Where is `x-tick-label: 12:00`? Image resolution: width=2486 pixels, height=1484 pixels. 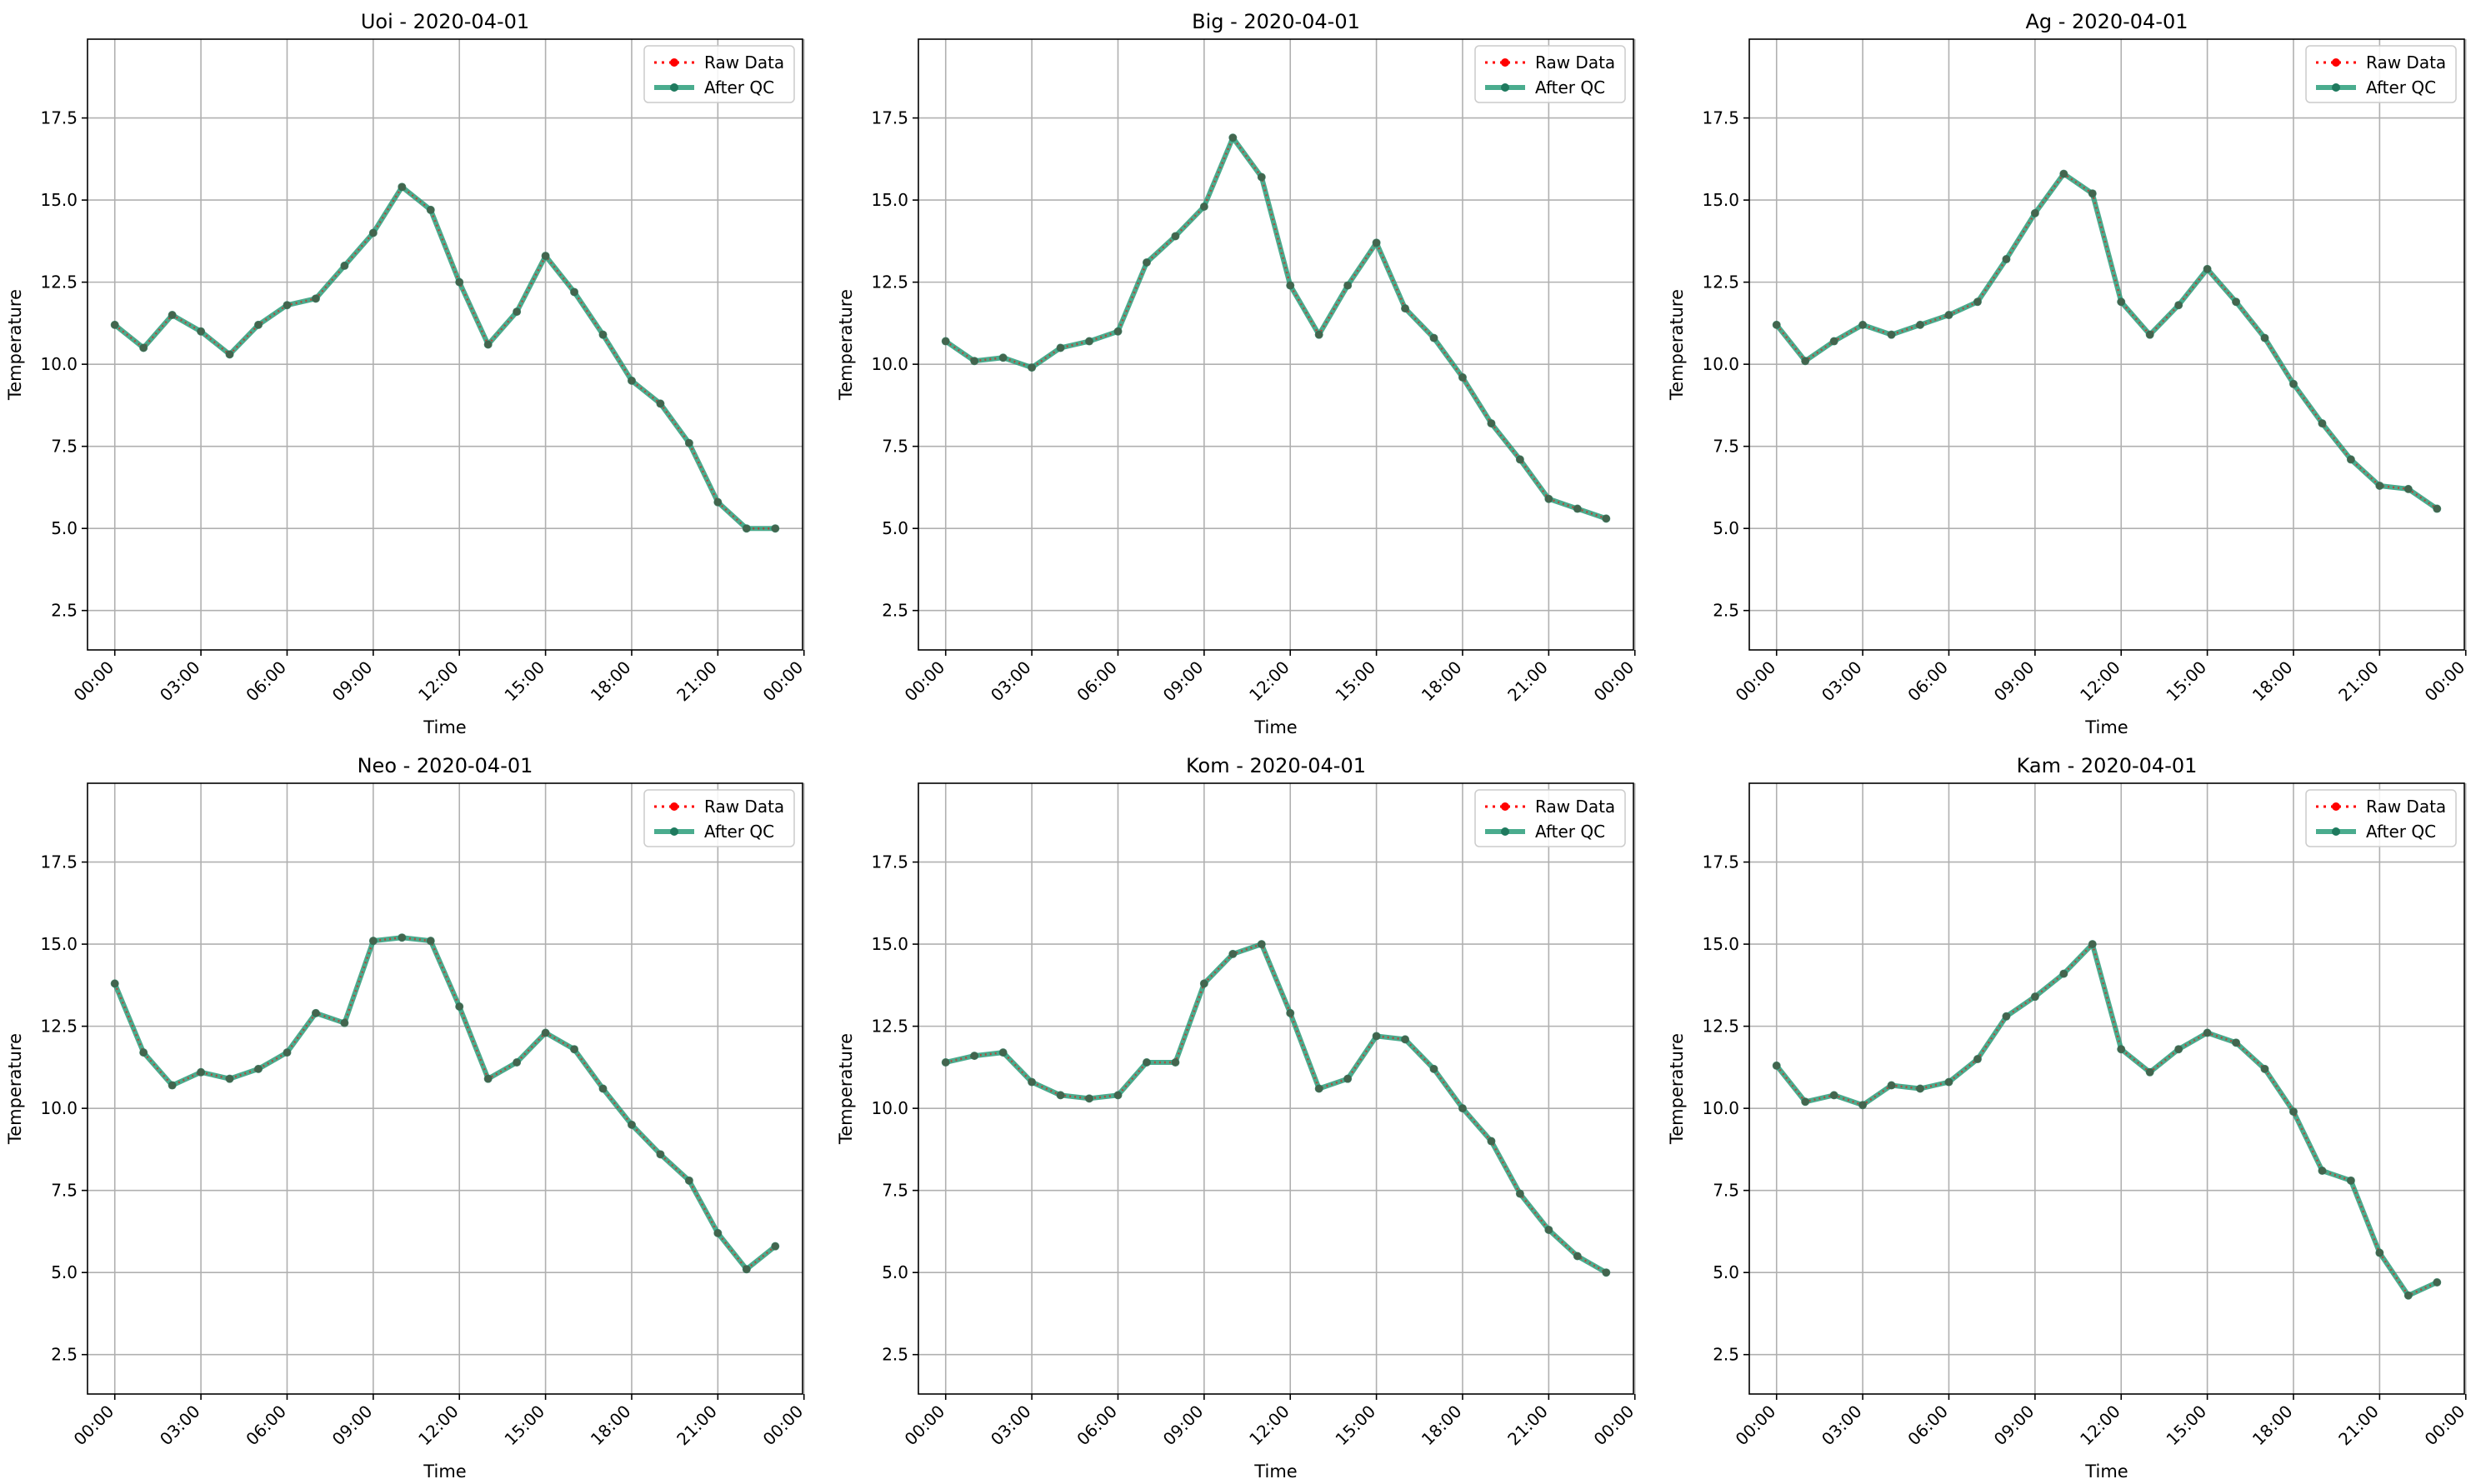
x-tick-label: 12:00 is located at coordinates (2100, 681).